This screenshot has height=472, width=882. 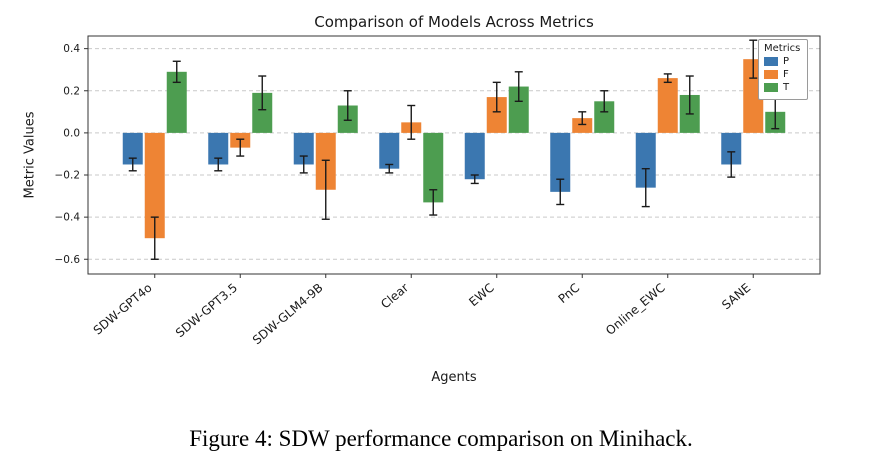 What do you see at coordinates (481, 295) in the screenshot?
I see `x-tick-label: EWC` at bounding box center [481, 295].